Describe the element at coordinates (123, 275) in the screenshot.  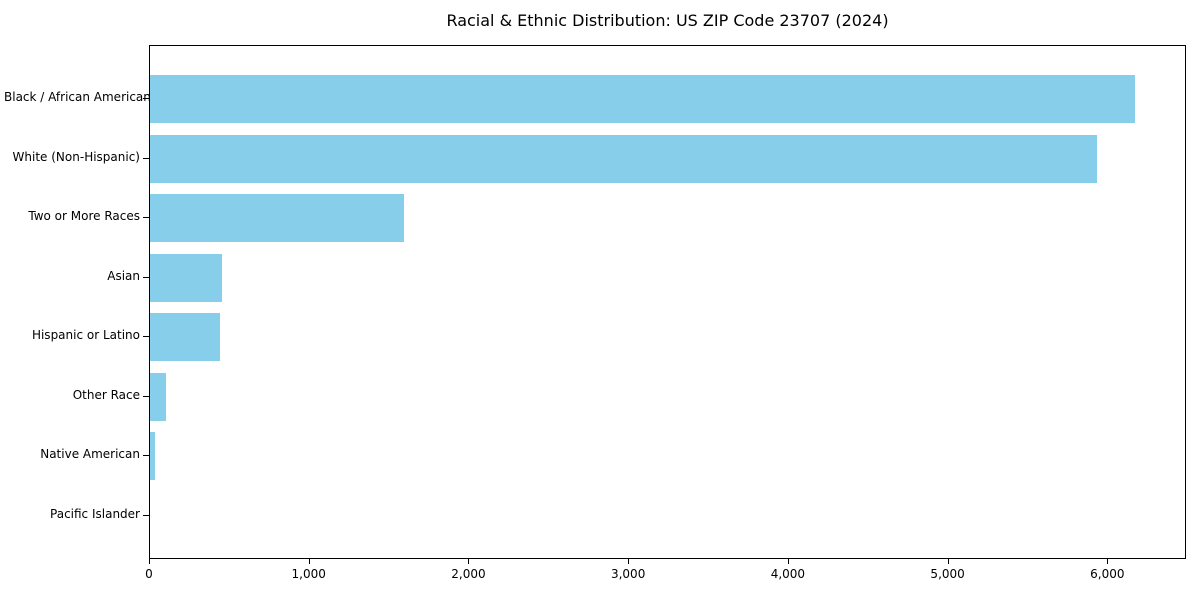
I see `y-tick-label: Asian` at that location.